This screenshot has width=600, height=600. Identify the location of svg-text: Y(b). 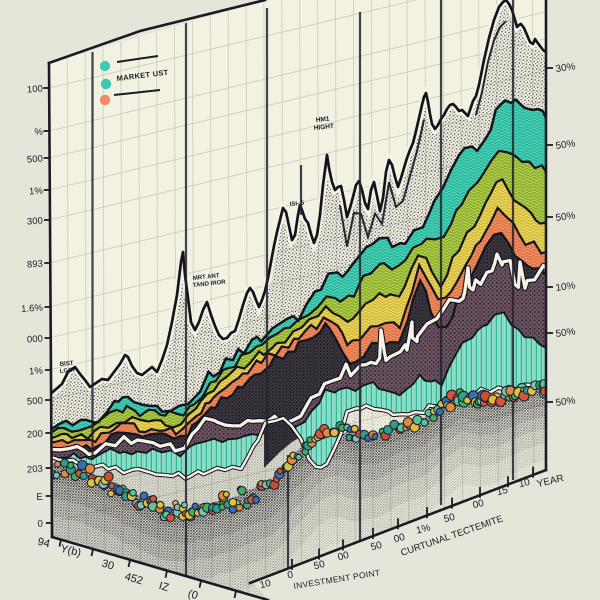
(70, 551).